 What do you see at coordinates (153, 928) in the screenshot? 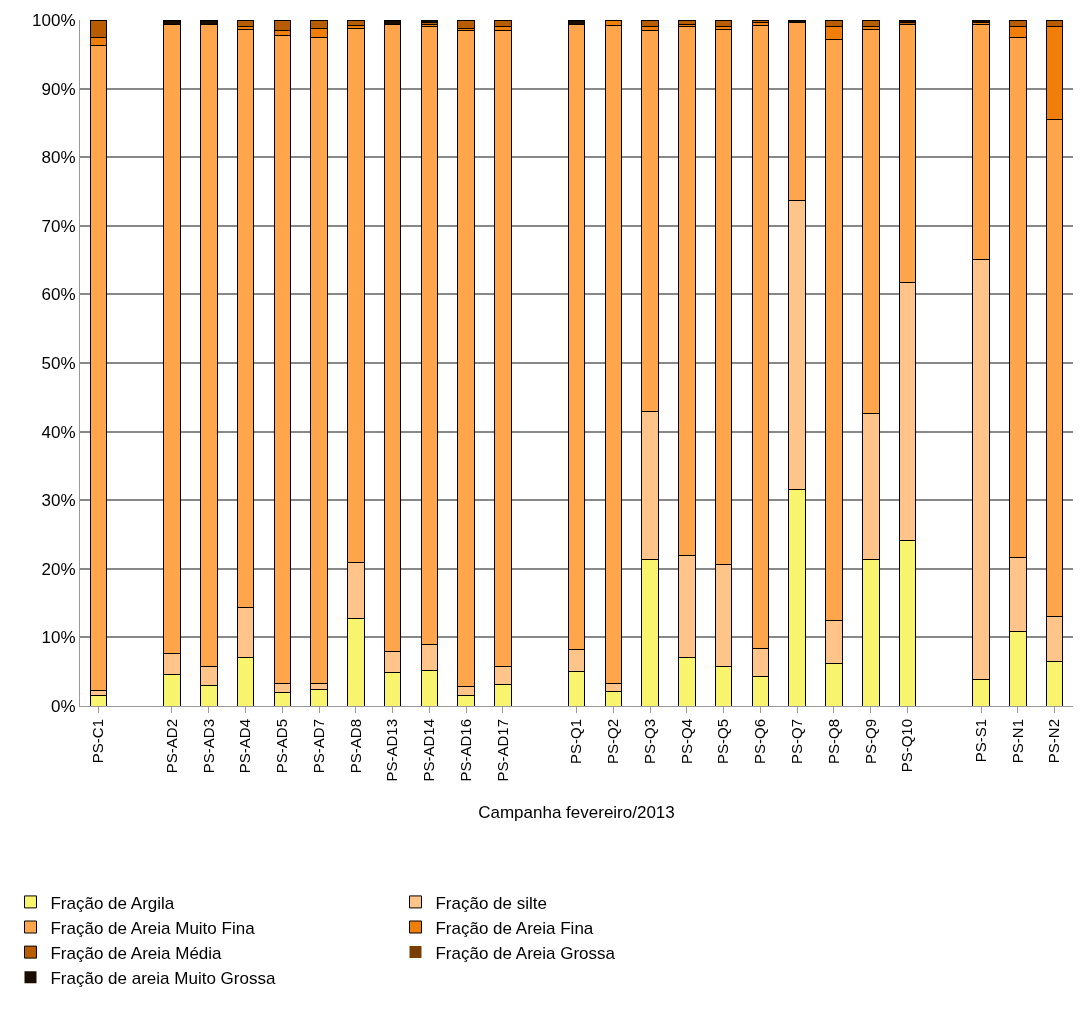
I see `legend-label: Fração de Areia Muito Fina` at bounding box center [153, 928].